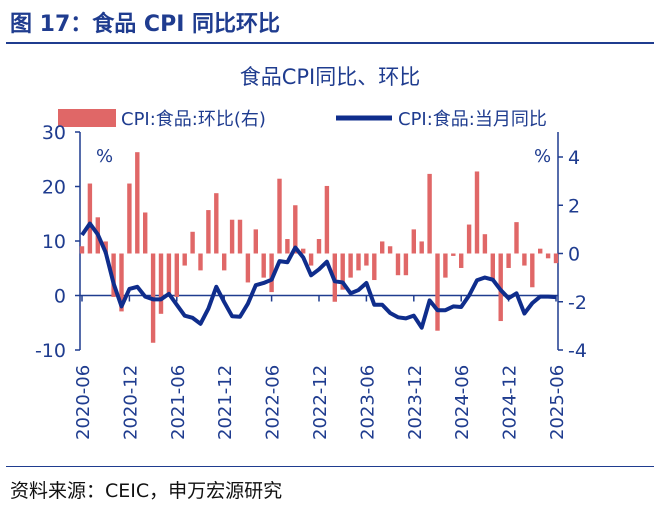 This screenshot has width=660, height=514. Describe the element at coordinates (330, 466) in the screenshot. I see `source-divider` at that location.